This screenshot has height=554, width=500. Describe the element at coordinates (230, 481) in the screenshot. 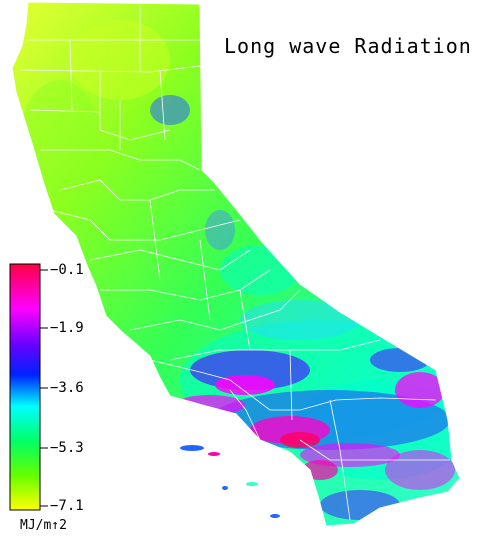

I see `channel-islands` at that location.